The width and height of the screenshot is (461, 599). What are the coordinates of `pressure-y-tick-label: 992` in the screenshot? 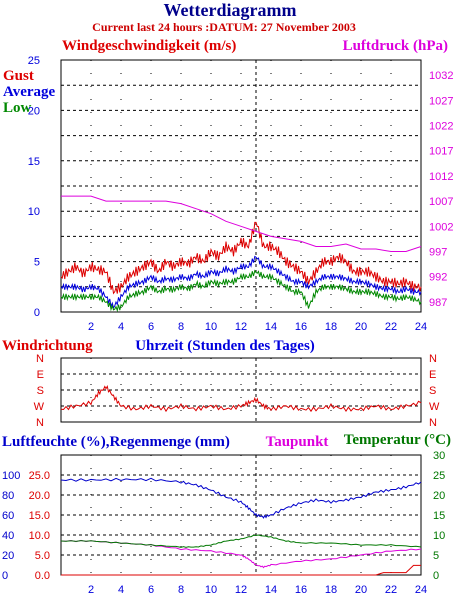 It's located at (438, 278).